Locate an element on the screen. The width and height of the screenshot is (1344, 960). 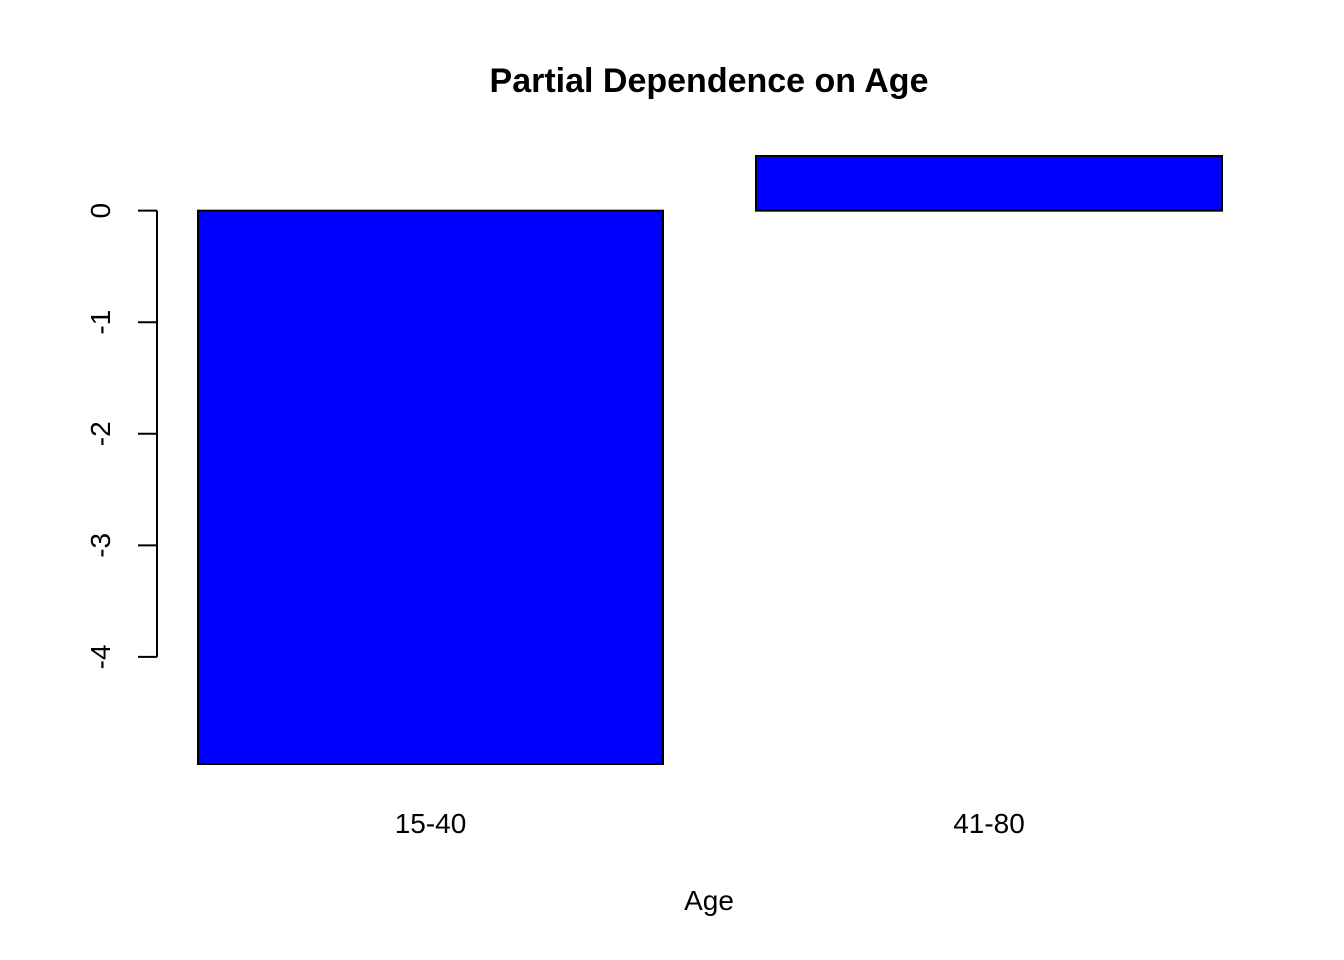
x-category-label: 41-80 is located at coordinates (989, 823).